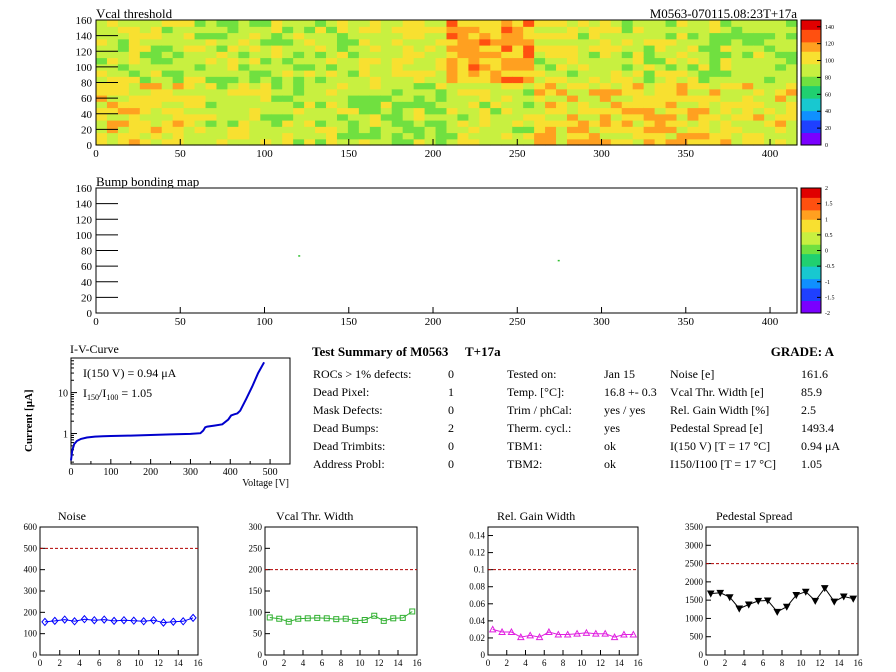 This screenshot has width=896, height=672. Describe the element at coordinates (349, 464) in the screenshot. I see `summary-label: Address Probl:` at that location.